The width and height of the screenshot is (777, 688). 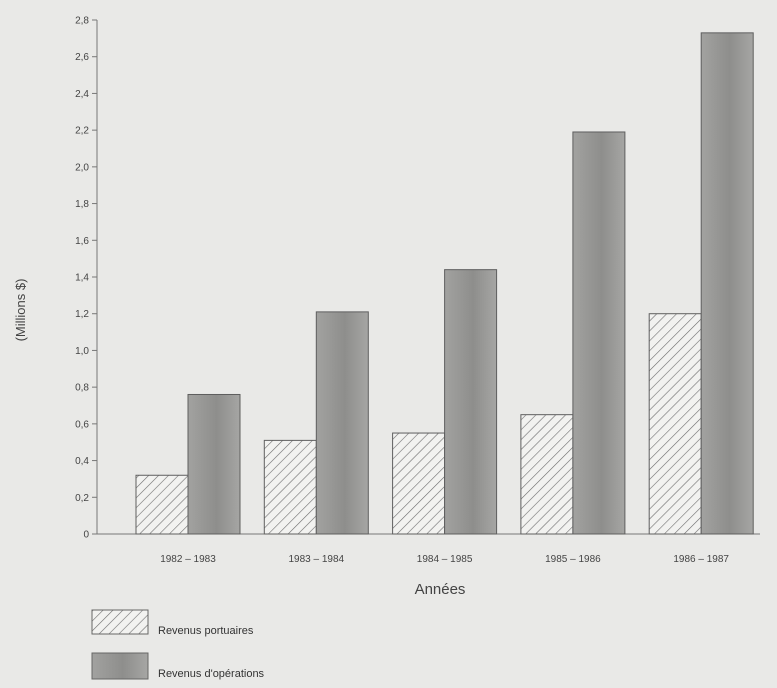 I want to click on legend: Revenus portuaires Revenus d'opérations, so click(x=178, y=644).